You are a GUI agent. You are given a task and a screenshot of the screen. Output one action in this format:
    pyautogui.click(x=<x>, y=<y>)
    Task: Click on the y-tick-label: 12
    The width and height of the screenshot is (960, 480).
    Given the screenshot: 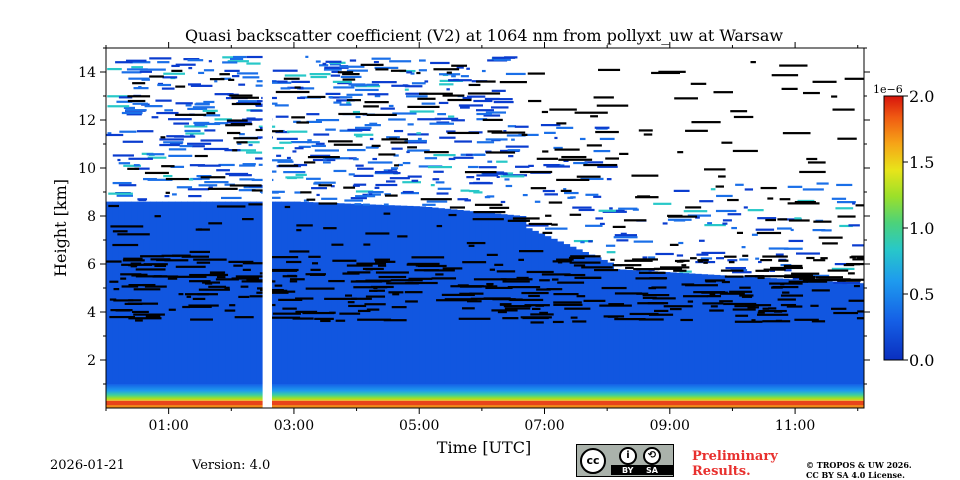 What is the action you would take?
    pyautogui.click(x=87, y=121)
    